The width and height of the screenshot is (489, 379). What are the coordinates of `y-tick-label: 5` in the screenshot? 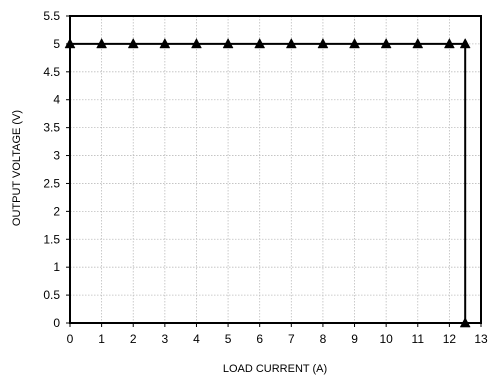 It's located at (56, 44).